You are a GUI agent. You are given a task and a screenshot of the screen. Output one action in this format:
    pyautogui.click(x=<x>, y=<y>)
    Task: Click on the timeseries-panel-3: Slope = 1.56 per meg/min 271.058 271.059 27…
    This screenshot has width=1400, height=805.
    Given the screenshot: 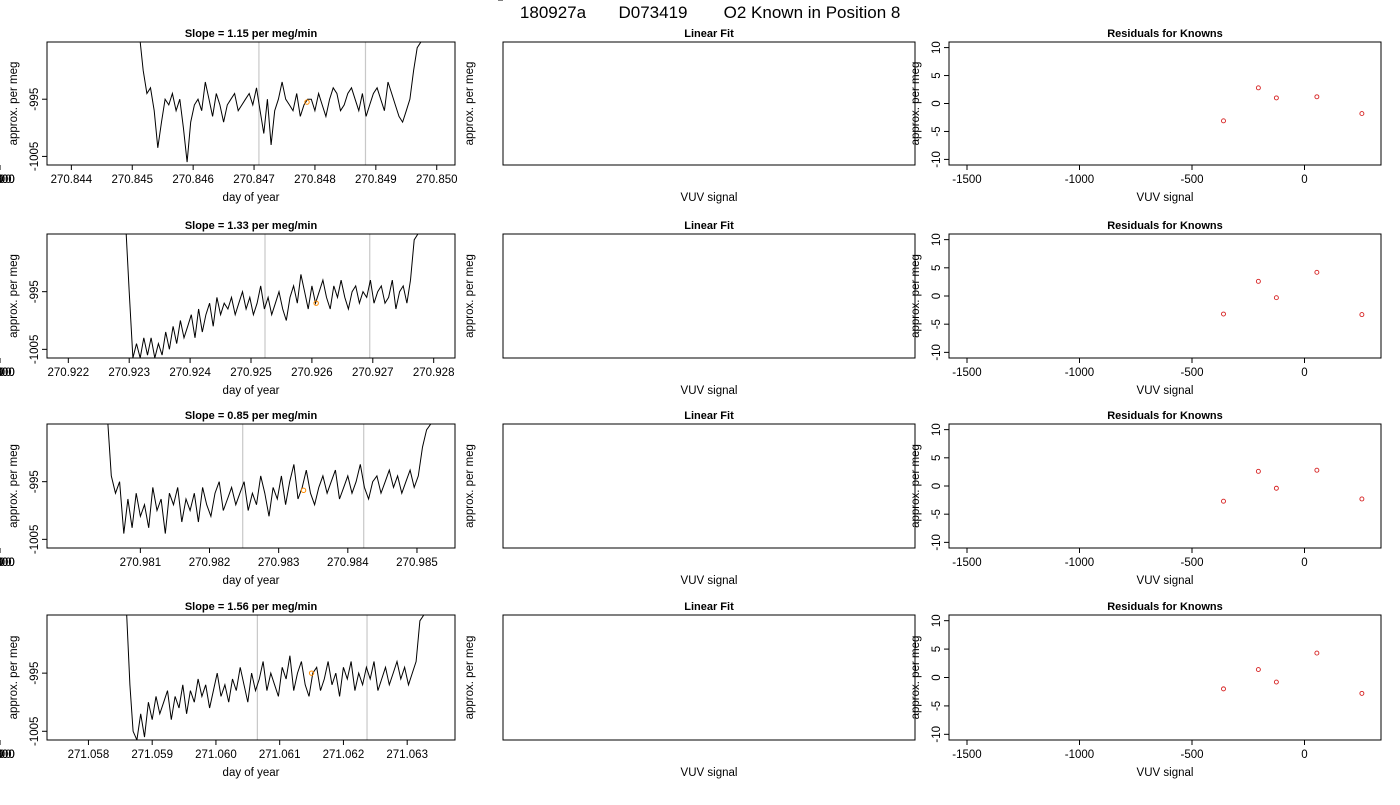 What is the action you would take?
    pyautogui.click(x=232, y=690)
    